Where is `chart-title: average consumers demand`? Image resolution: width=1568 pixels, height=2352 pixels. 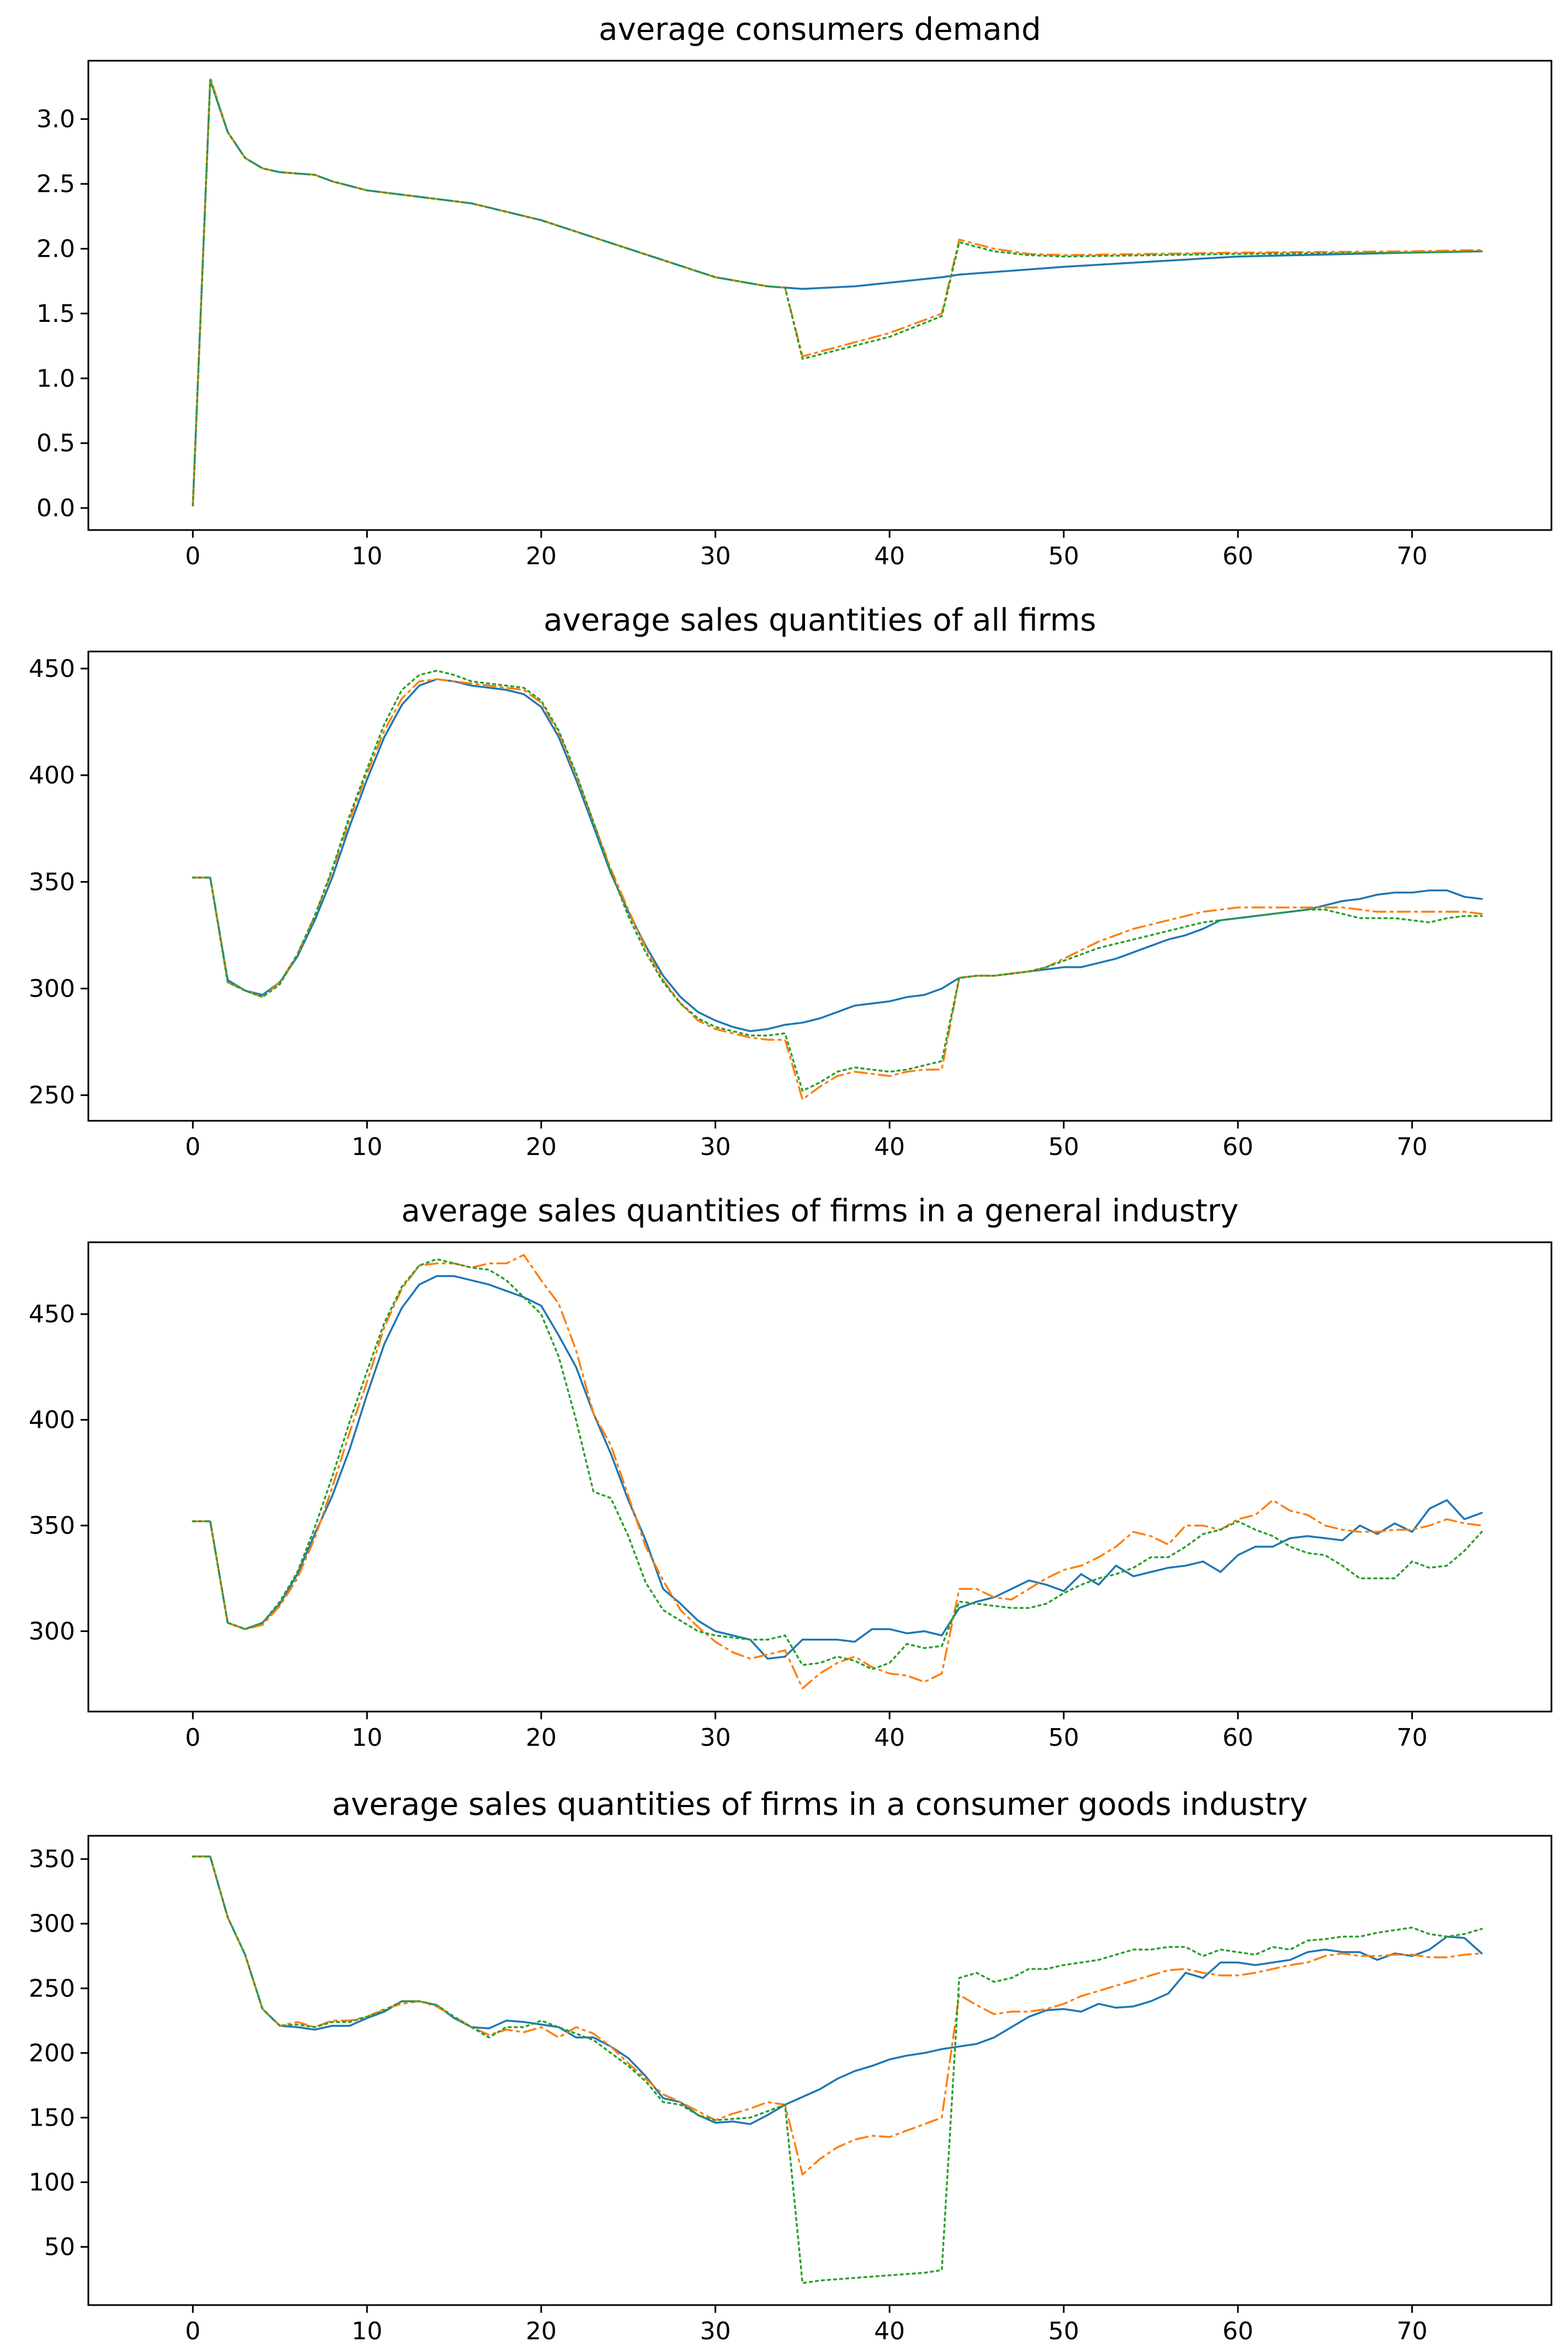
chart-title: average consumers demand is located at coordinates (820, 30).